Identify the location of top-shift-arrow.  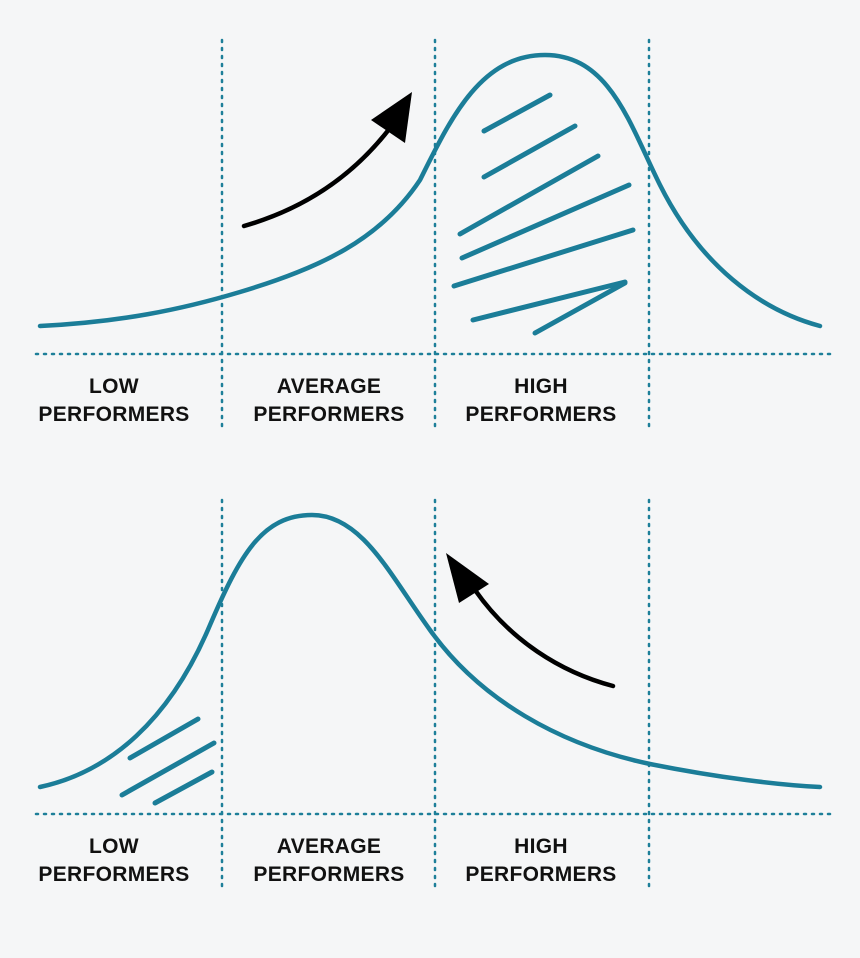
(326, 160).